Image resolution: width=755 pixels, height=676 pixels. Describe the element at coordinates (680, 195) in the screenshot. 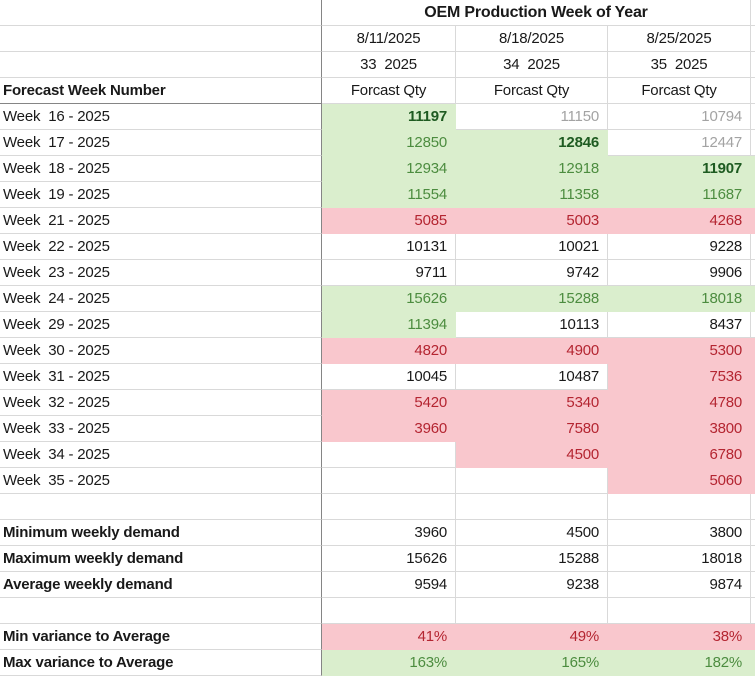

I see `forecast-qty-cell: 11687` at that location.